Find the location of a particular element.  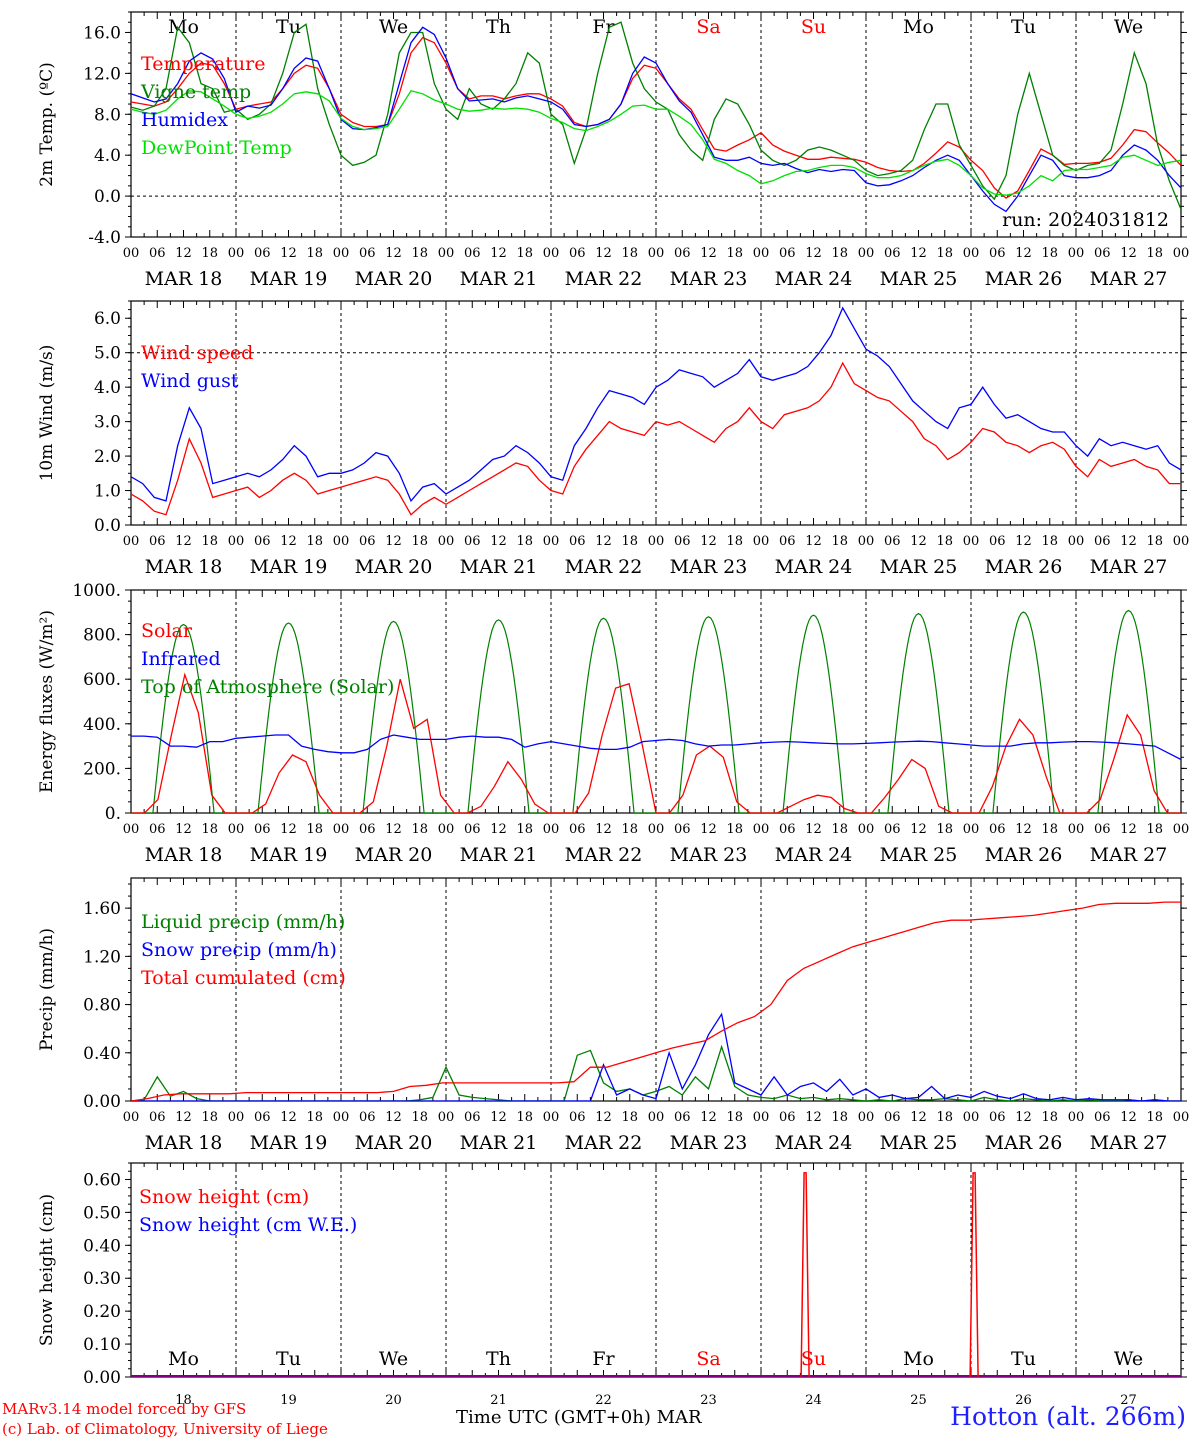

weekday-label: Th is located at coordinates (498, 1359).